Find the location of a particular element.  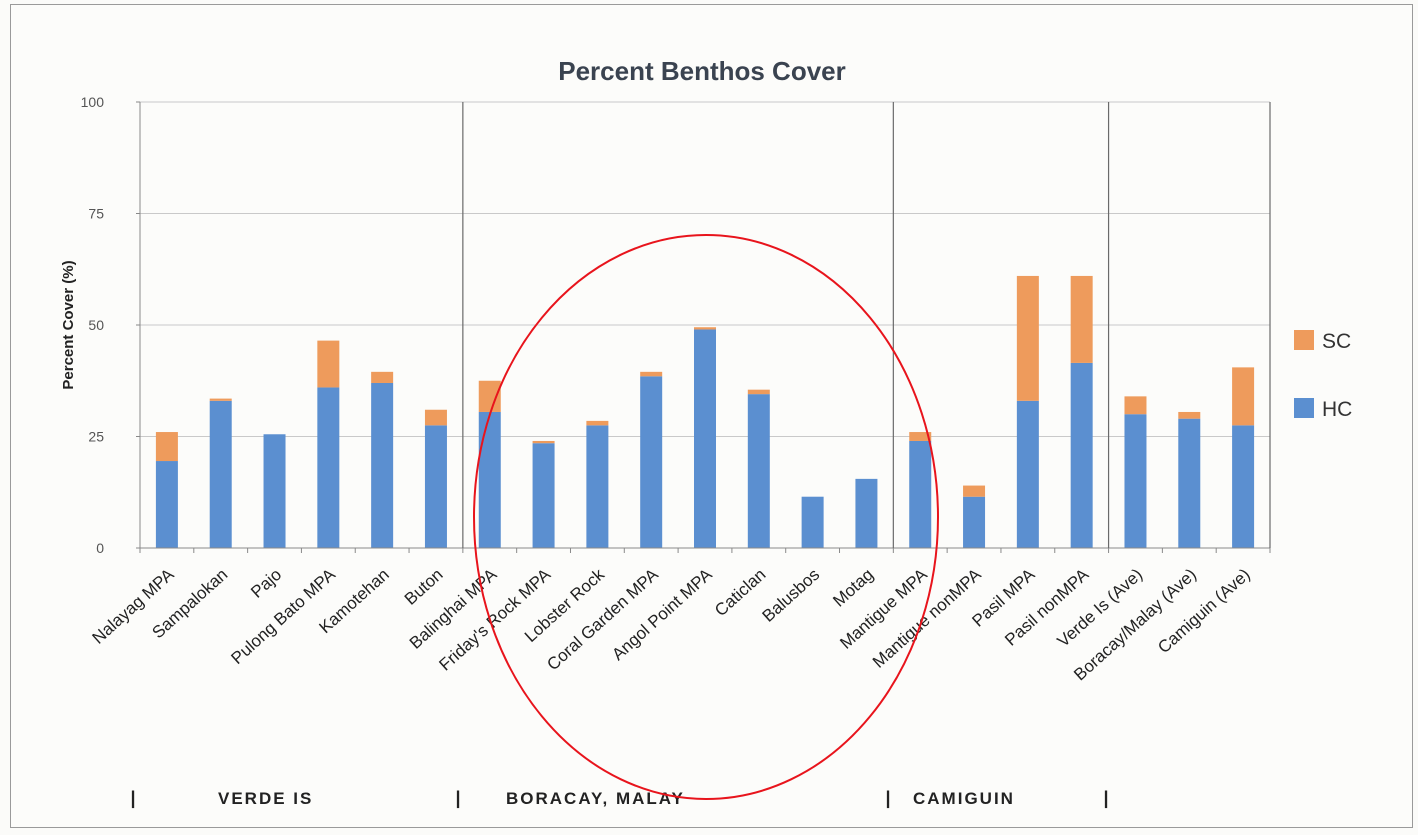

y-tick-label: 100 is located at coordinates (93, 102).